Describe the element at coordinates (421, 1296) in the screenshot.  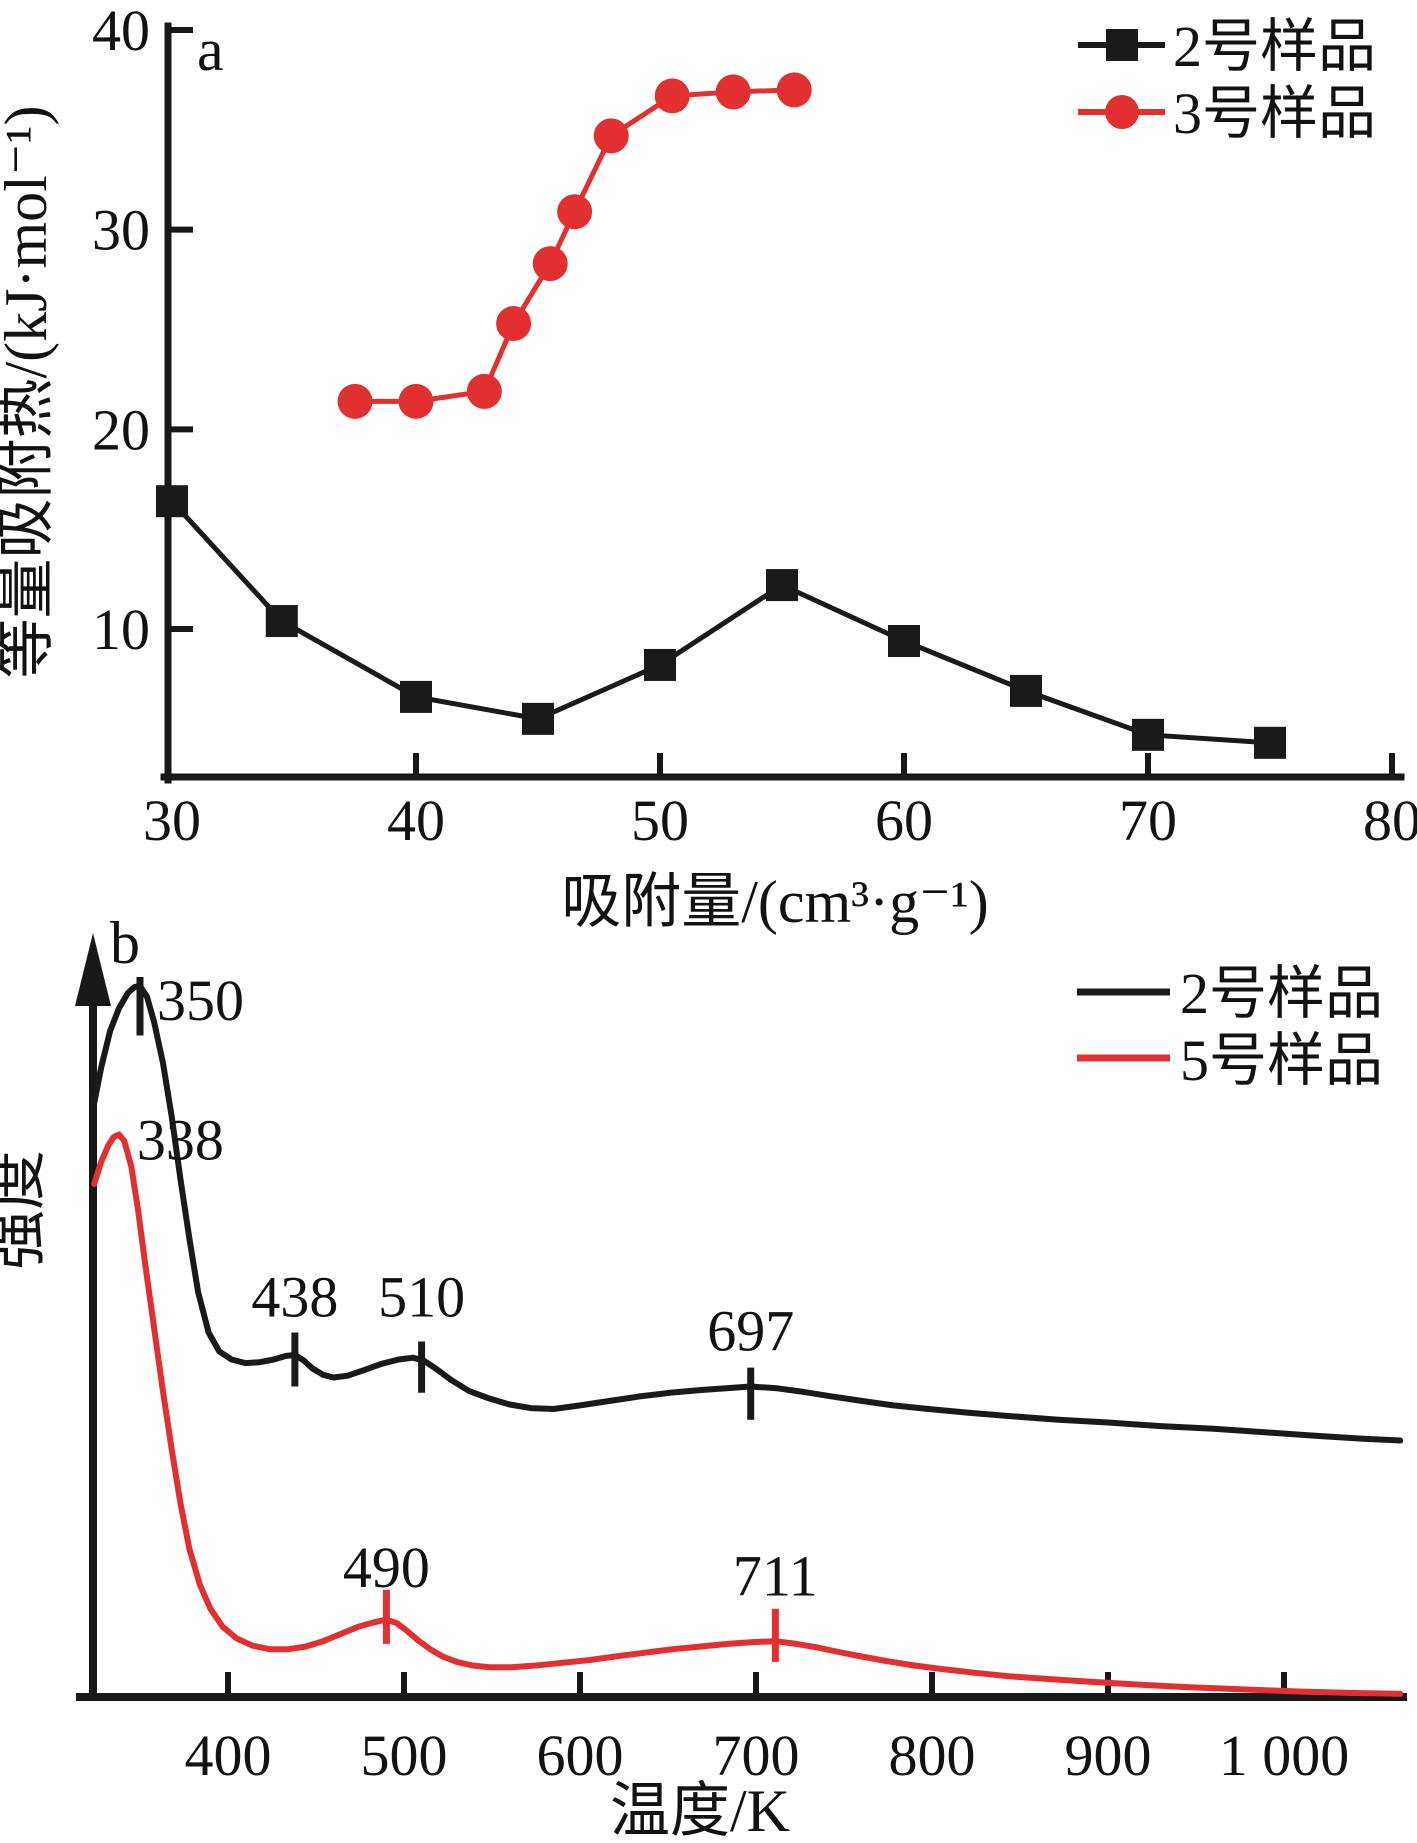
I see `peak-label: 510` at that location.